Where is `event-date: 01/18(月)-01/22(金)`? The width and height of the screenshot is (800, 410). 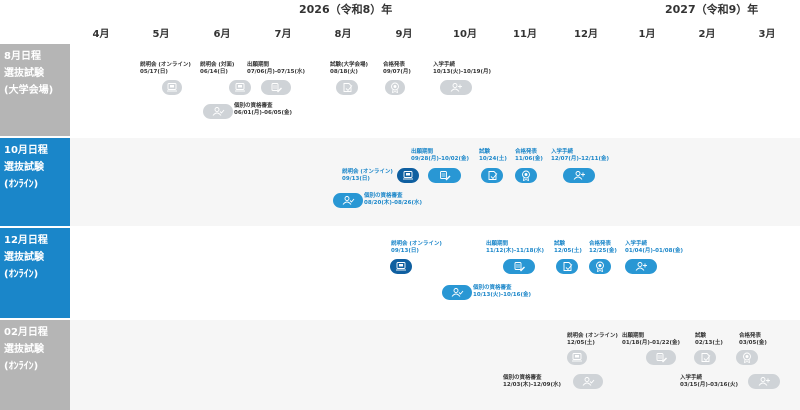
event-date: 01/18(月)-01/22(金) is located at coordinates (651, 343).